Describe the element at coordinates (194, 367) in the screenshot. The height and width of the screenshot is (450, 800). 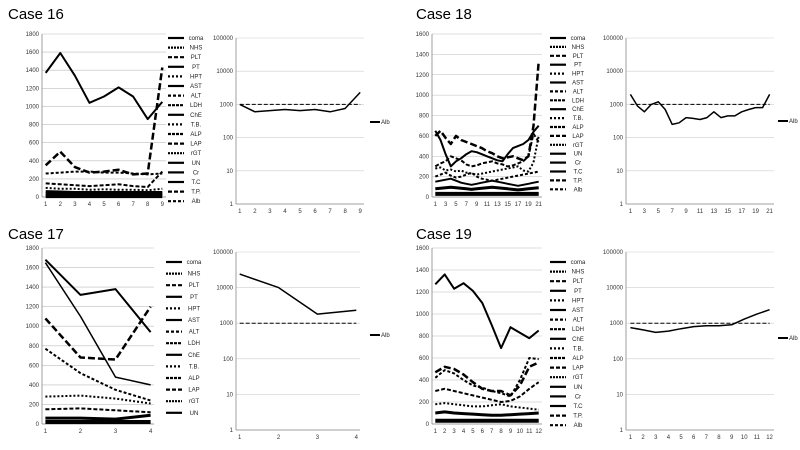
I see `legend-label: T.B.` at that location.